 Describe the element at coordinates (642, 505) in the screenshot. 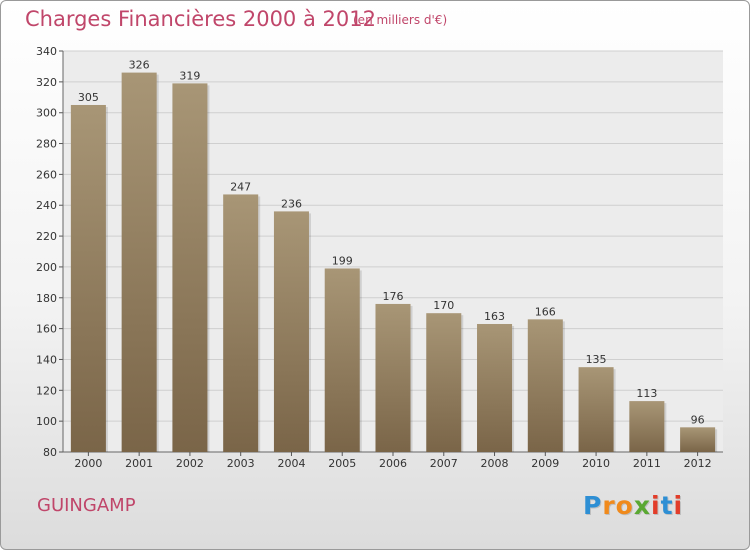

I see `logo-letter: x` at that location.